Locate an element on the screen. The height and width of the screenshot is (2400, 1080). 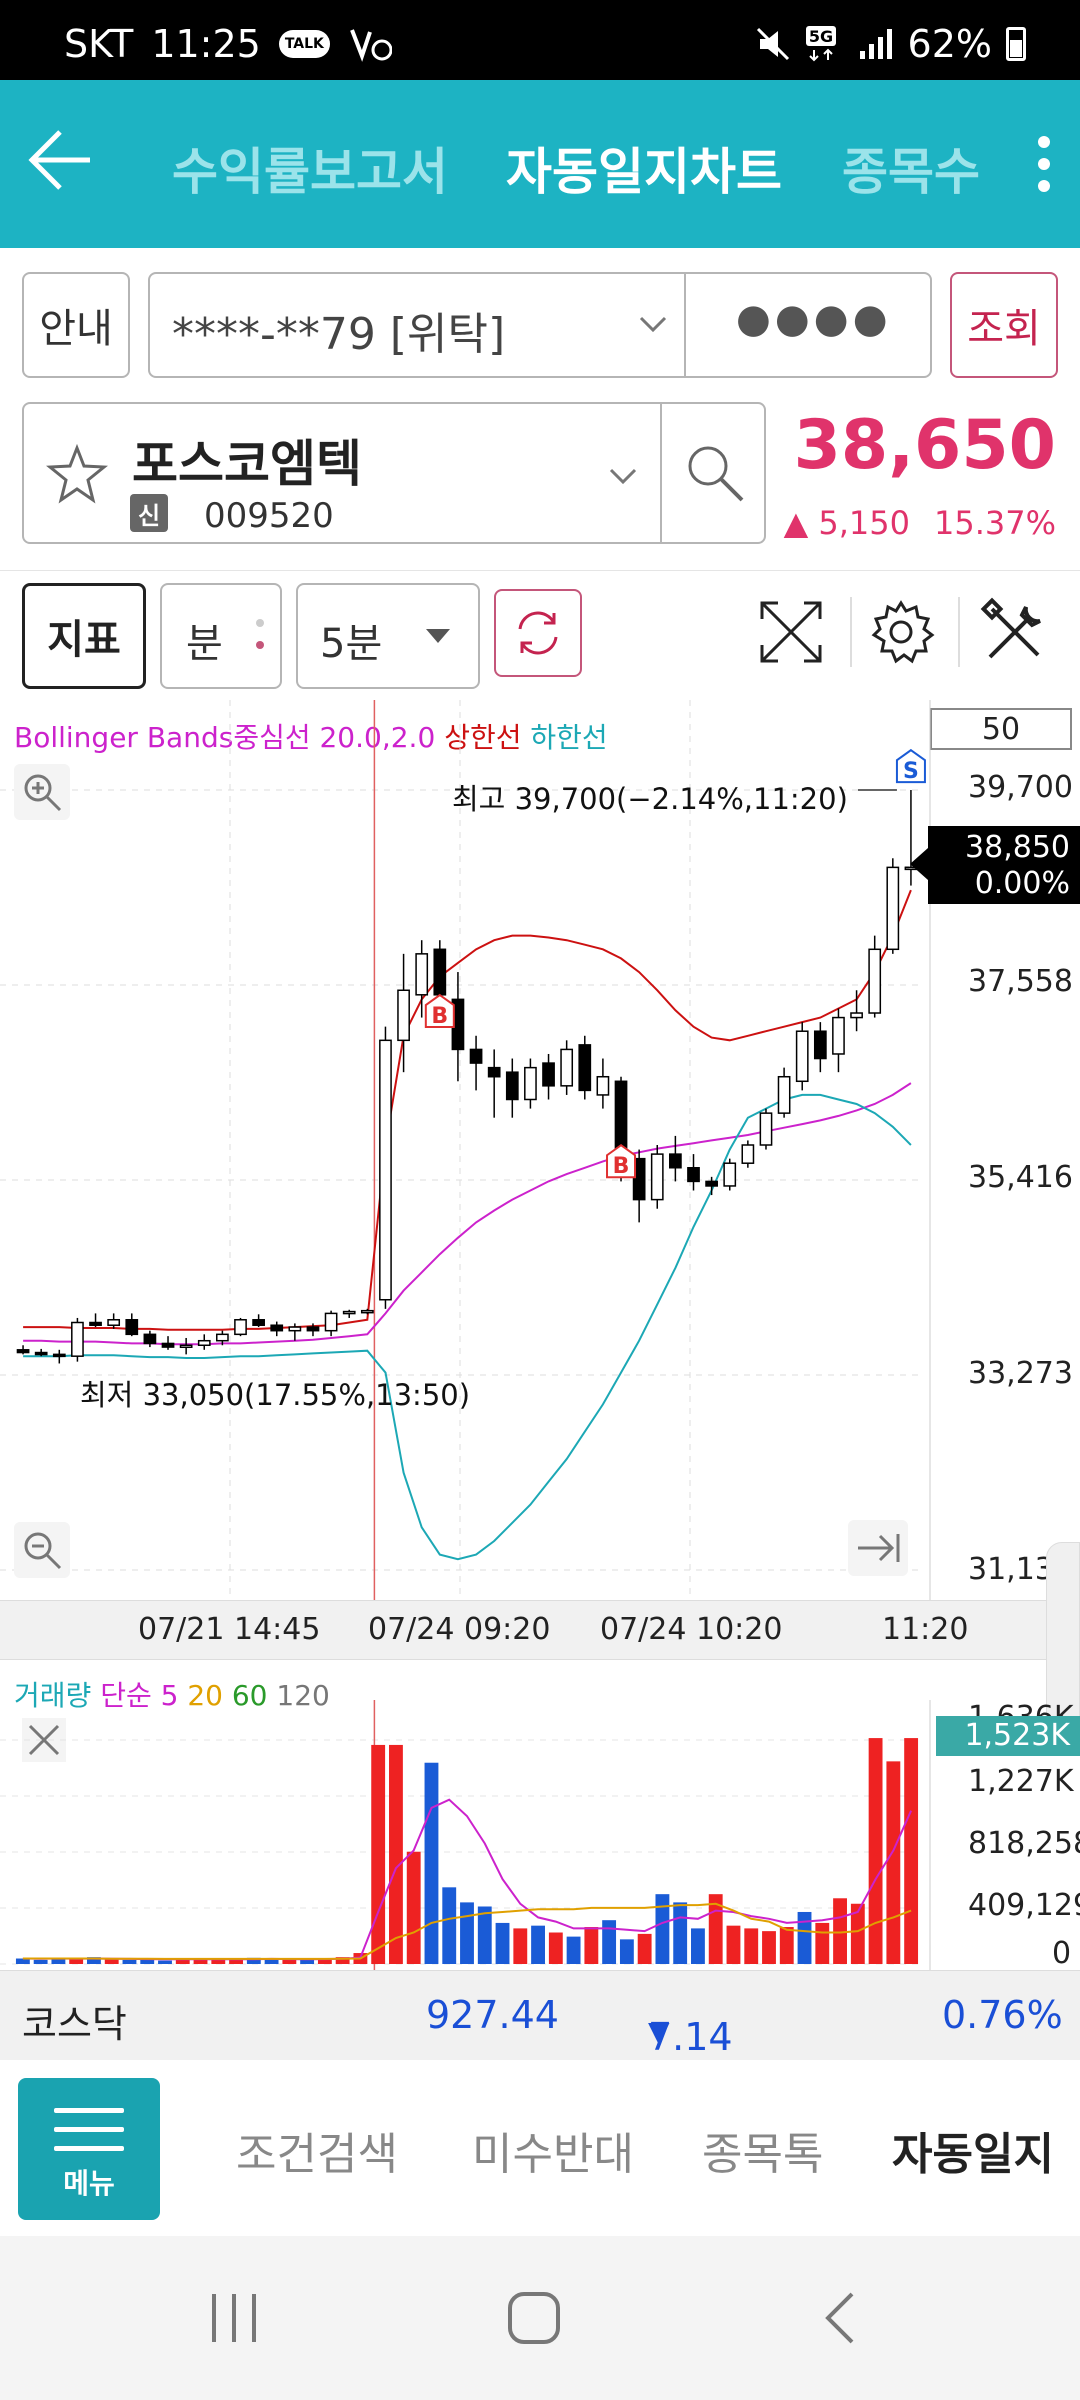
y-axis-label: 39,700 is located at coordinates (1020, 787).